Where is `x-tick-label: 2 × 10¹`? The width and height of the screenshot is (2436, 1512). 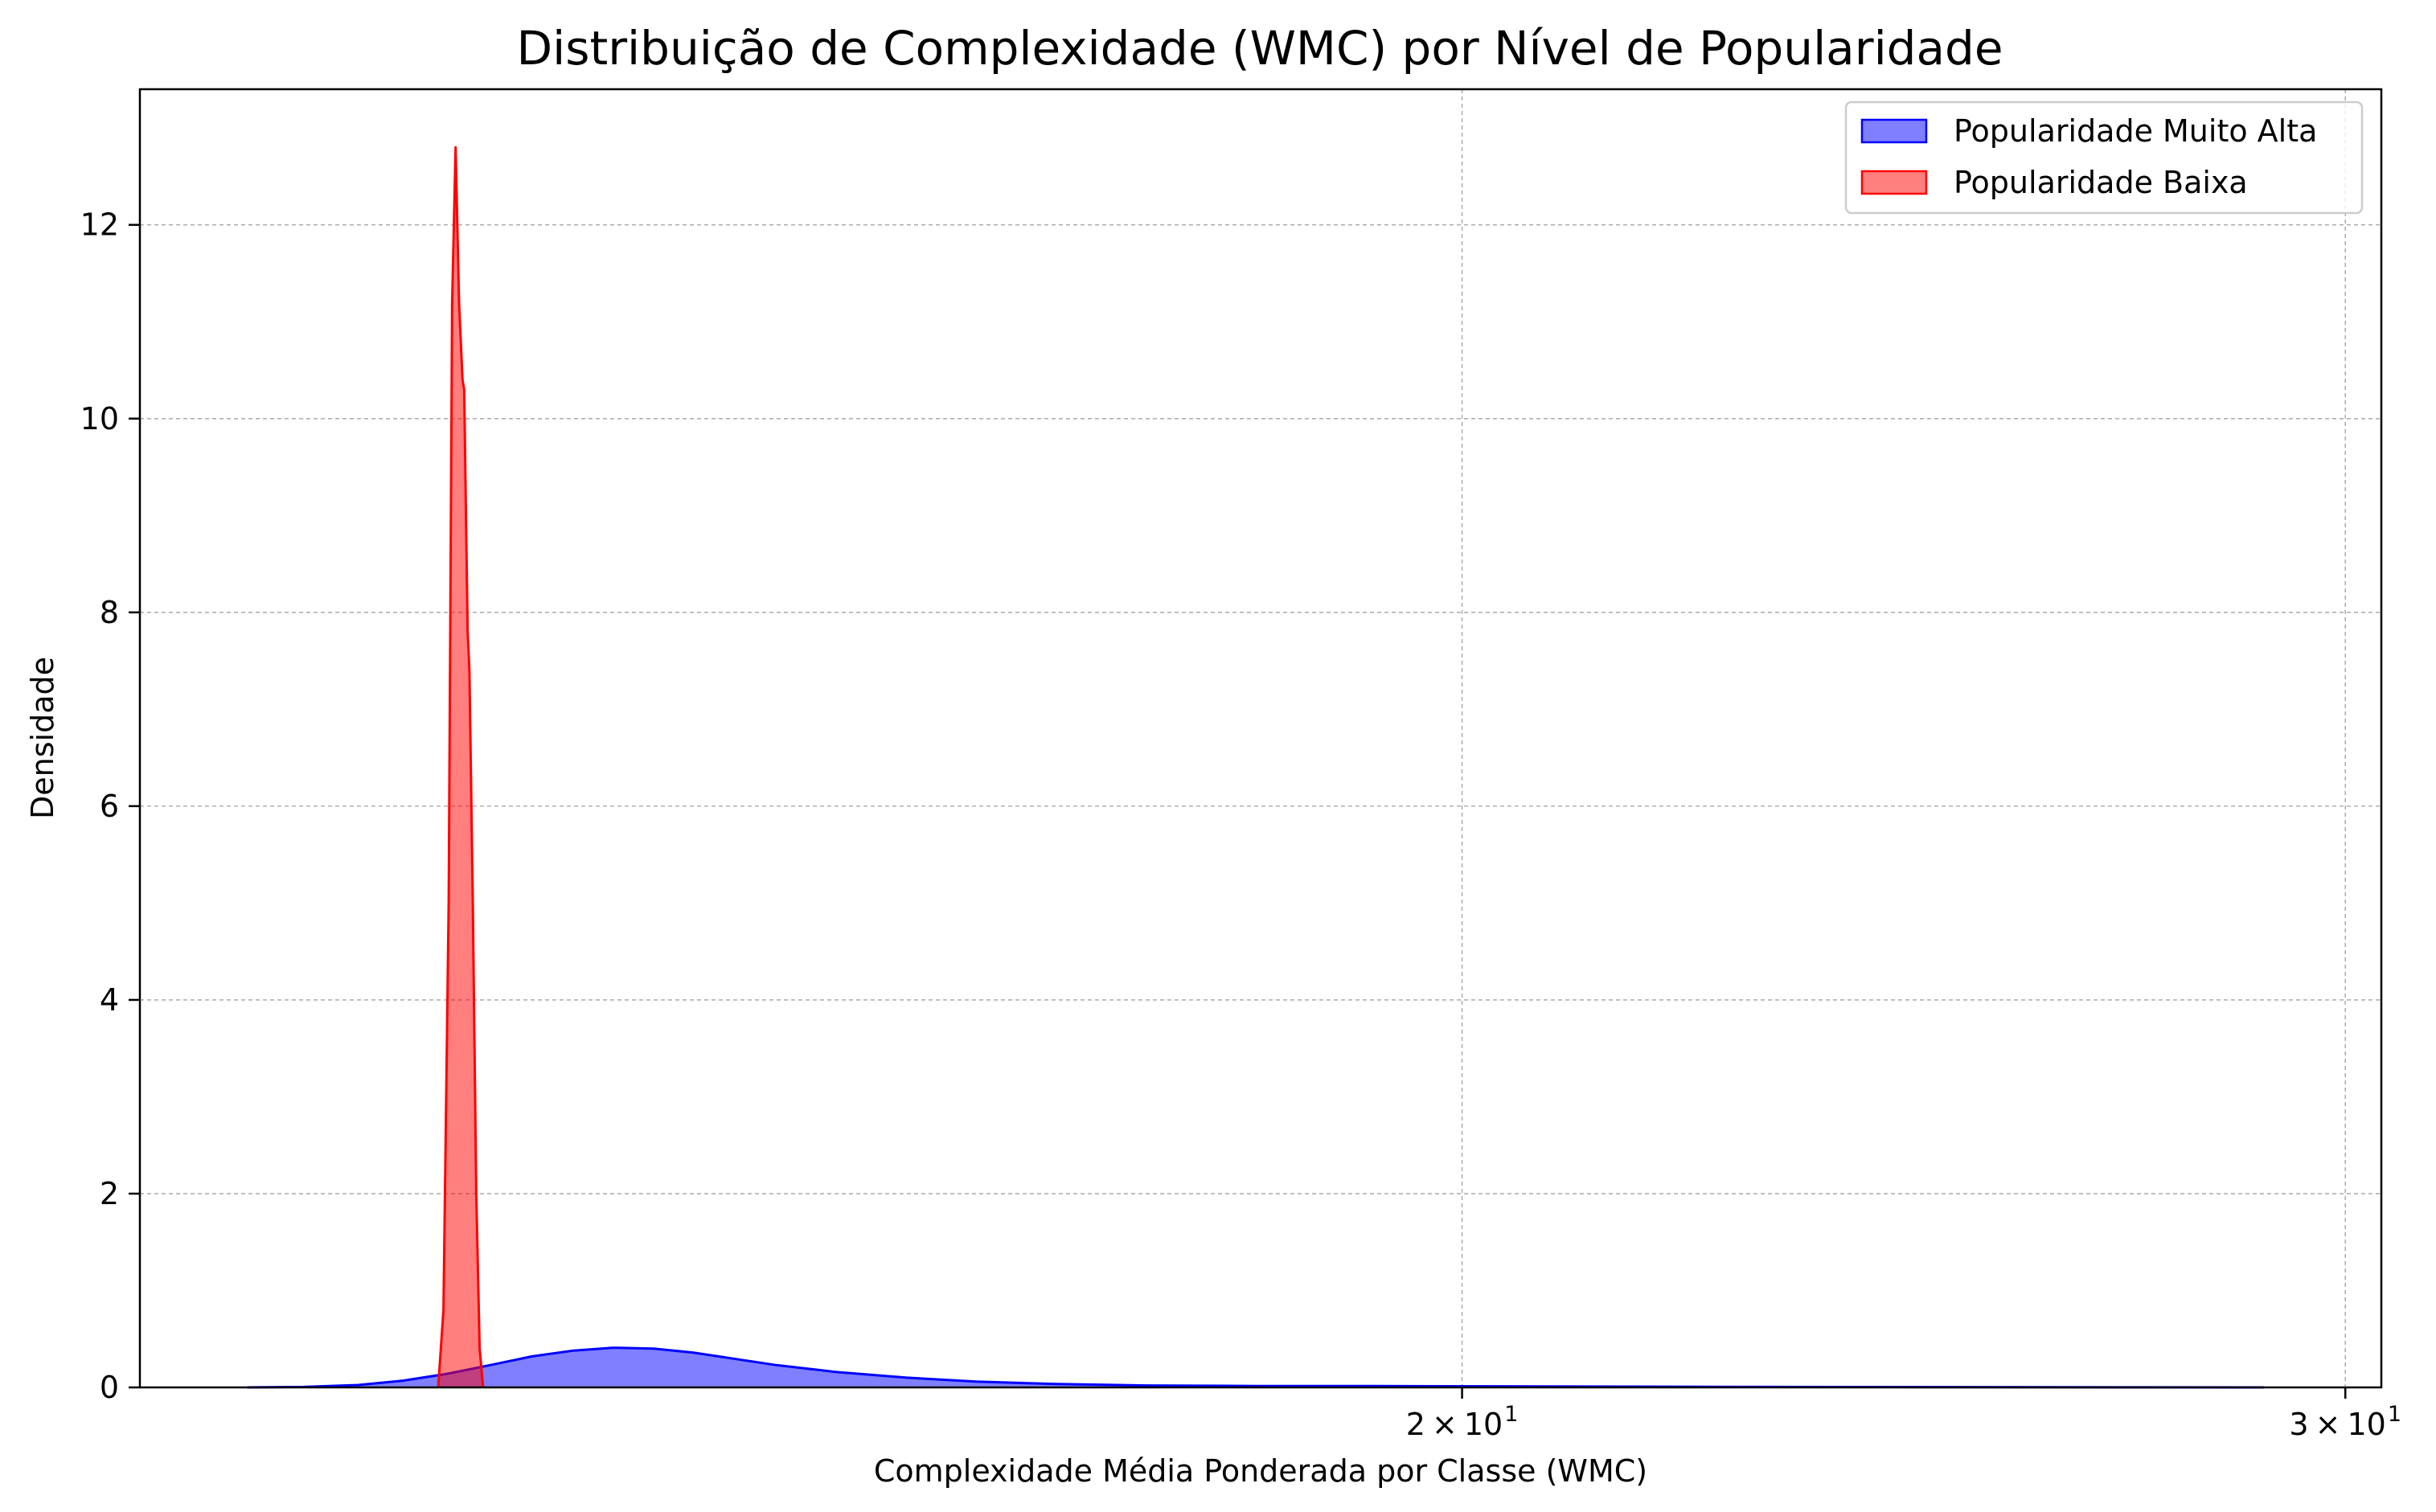
x-tick-label: 2 × 10¹ is located at coordinates (1463, 1422).